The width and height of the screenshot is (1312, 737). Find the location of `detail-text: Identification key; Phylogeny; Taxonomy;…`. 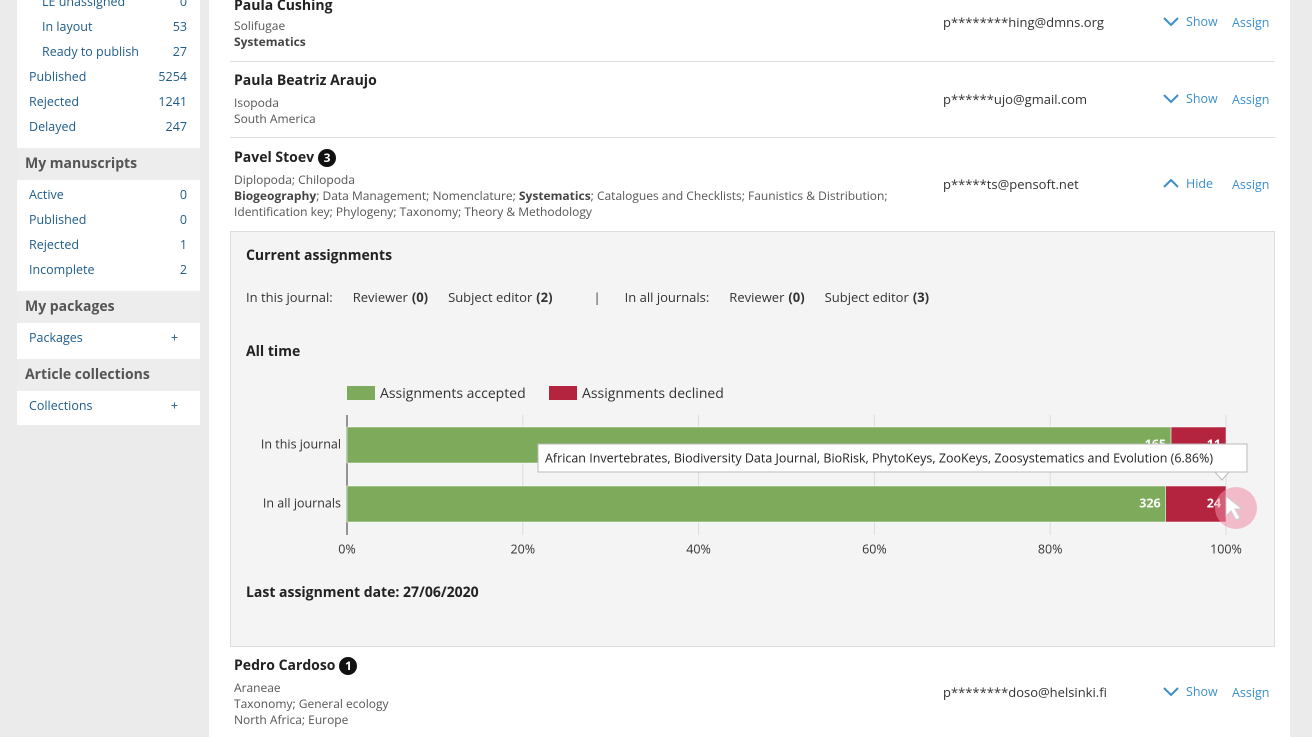

detail-text: Identification key; Phylogeny; Taxonomy;… is located at coordinates (413, 211).